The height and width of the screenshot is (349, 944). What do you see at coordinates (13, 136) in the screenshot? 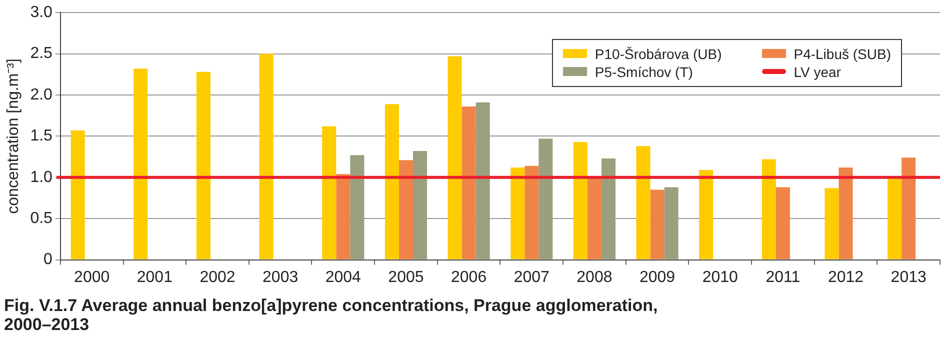
I see `y-axis-title: concentration [ng.m⁻³]` at bounding box center [13, 136].